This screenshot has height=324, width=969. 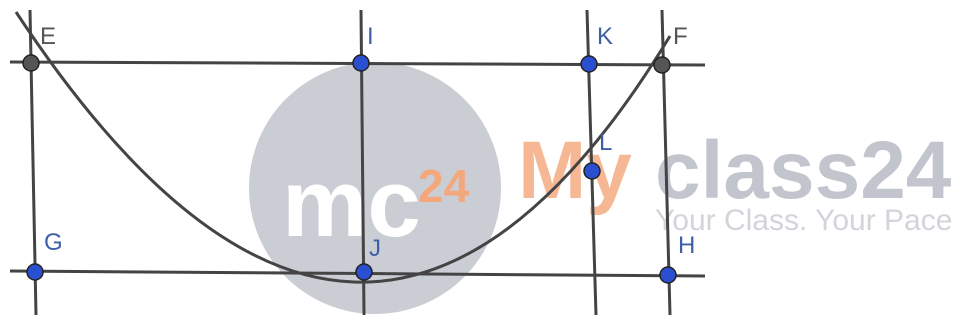 I want to click on point-j-label: J, so click(x=375, y=248).